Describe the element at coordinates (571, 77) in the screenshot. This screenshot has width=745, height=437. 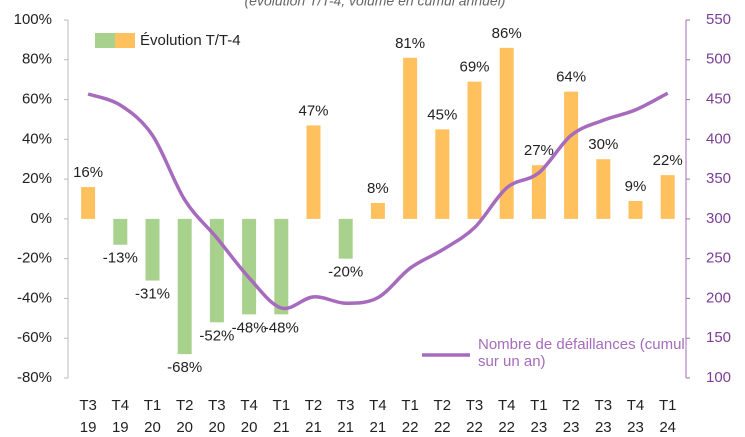
I see `data-label: 64%` at that location.